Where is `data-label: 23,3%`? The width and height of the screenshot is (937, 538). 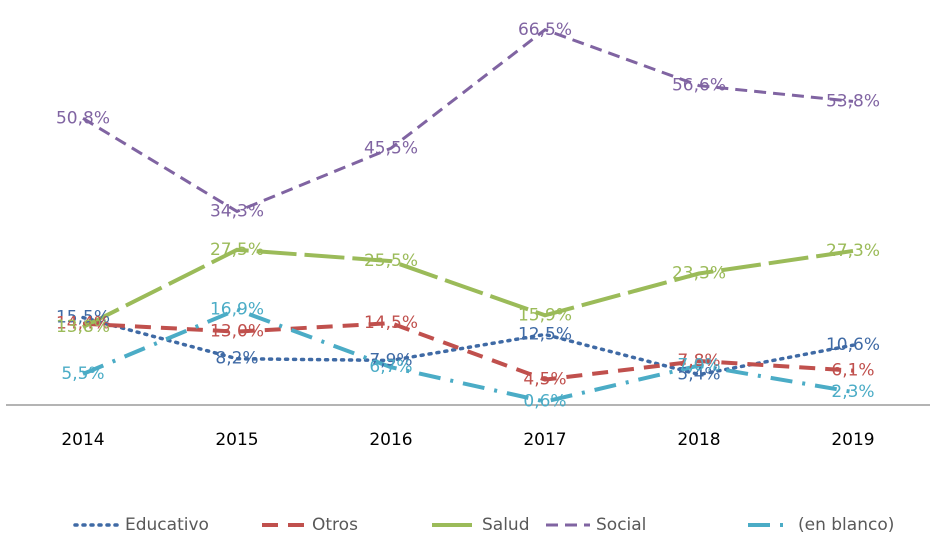 data-label: 23,3% is located at coordinates (699, 274).